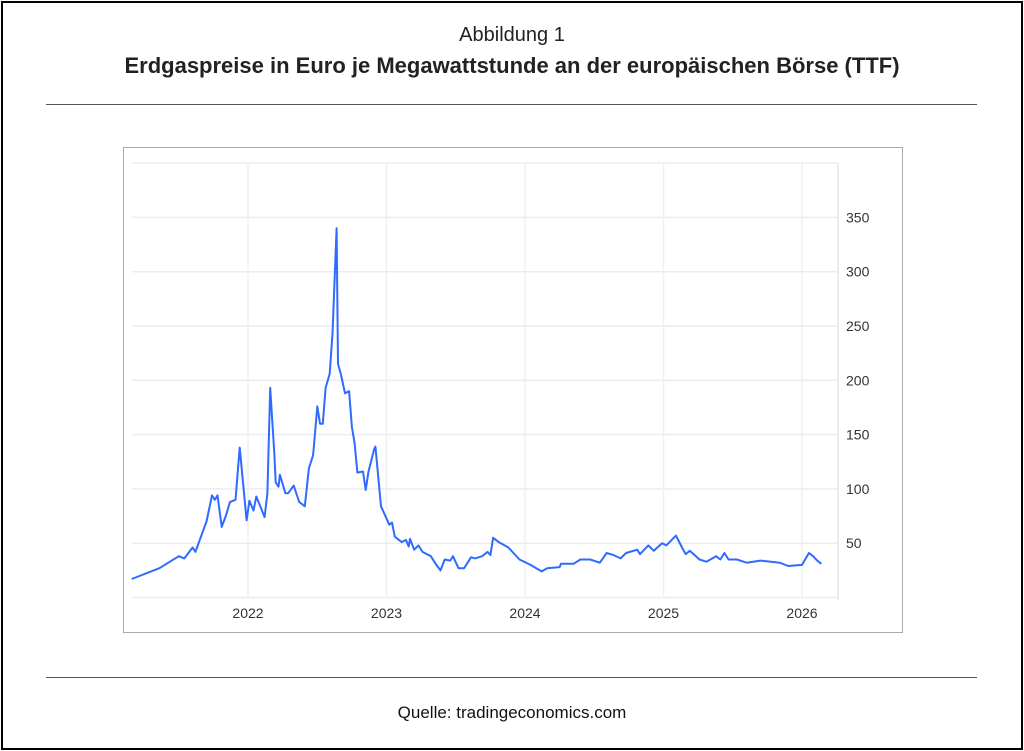 The image size is (1024, 751). I want to click on figure-label: Abbildung 1, so click(512, 35).